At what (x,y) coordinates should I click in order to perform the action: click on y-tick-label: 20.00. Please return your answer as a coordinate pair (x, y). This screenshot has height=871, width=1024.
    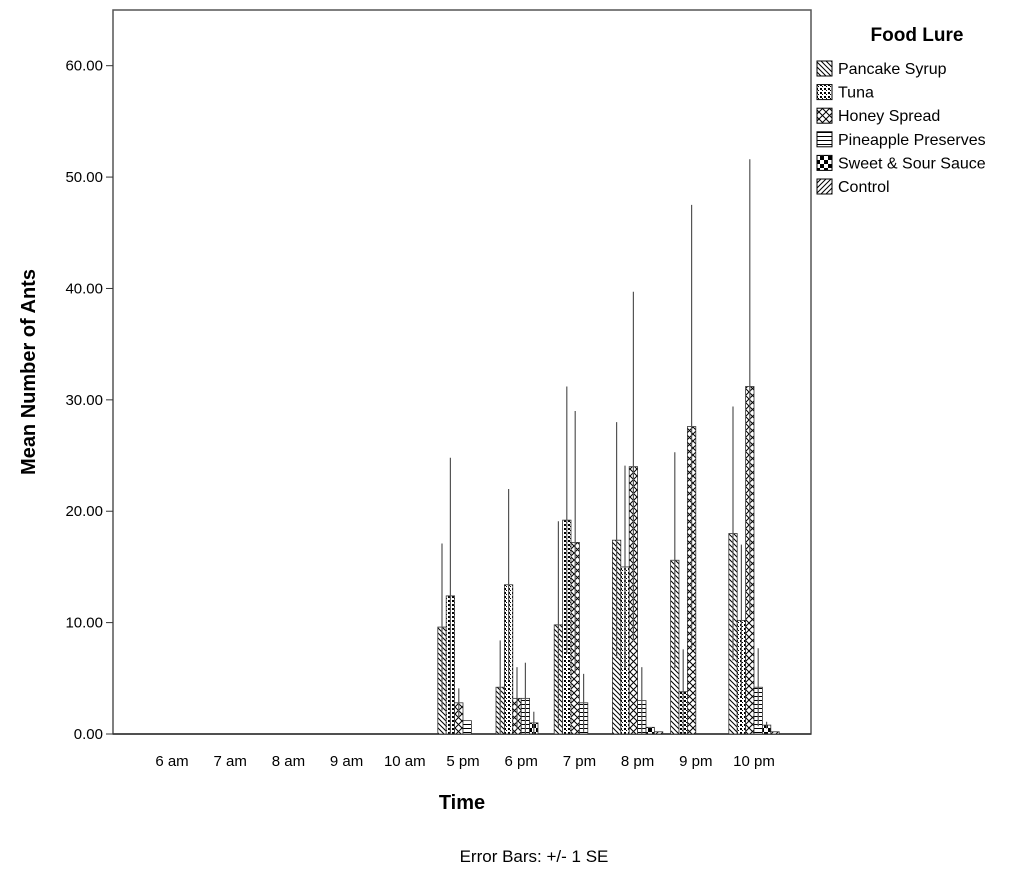
    Looking at the image, I should click on (84, 511).